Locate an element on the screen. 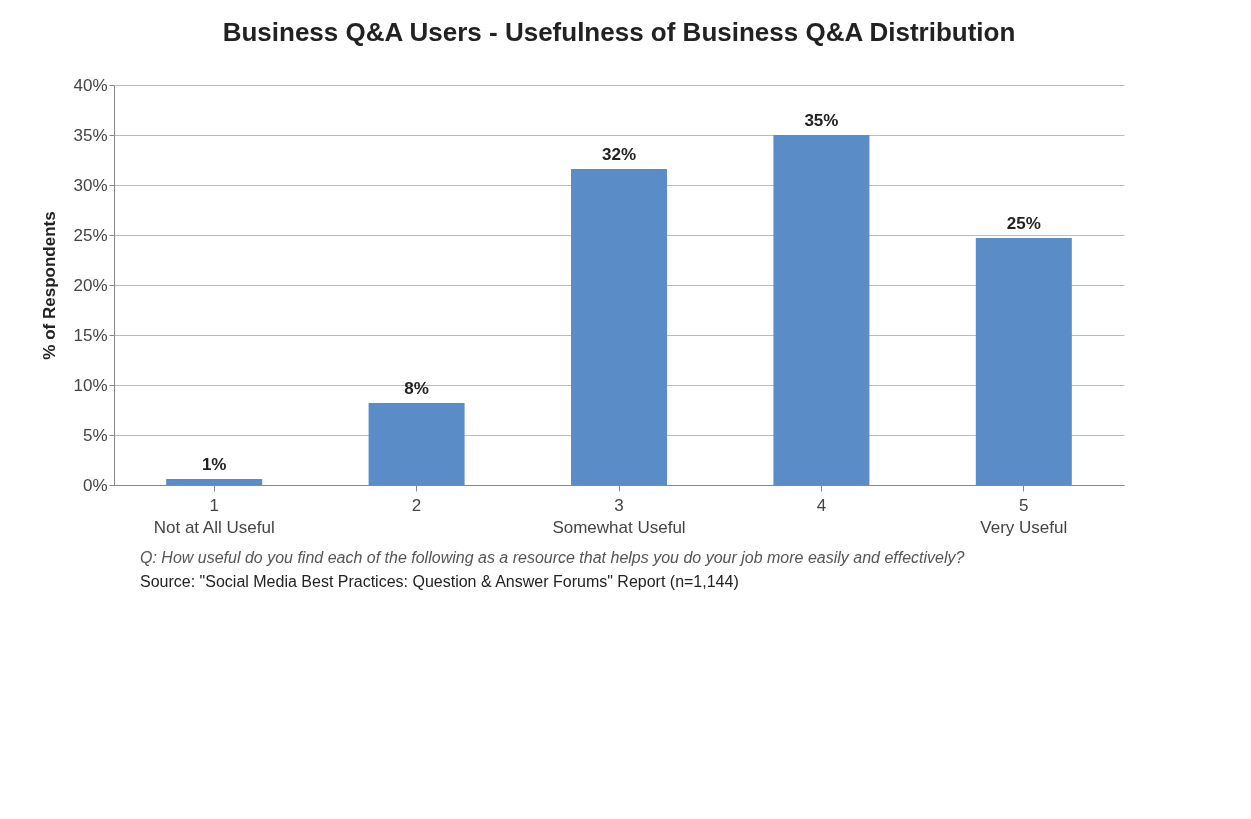 The height and width of the screenshot is (819, 1251). x-tick-label: 4 is located at coordinates (821, 505).